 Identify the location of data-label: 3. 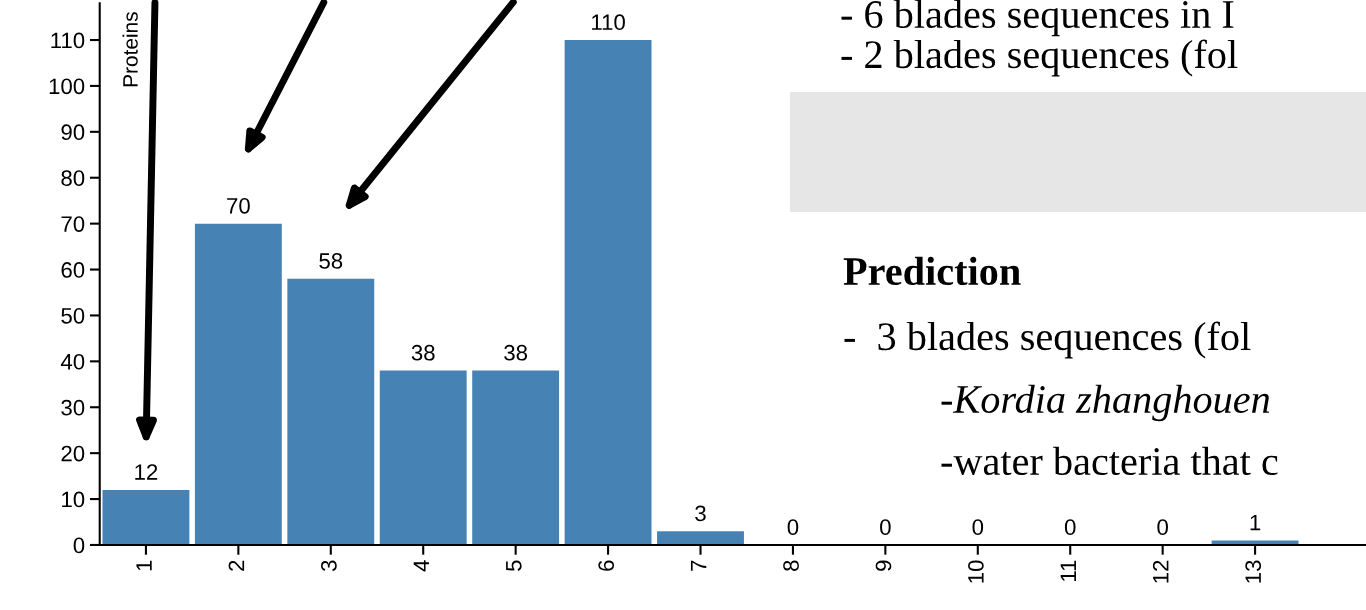
(700, 513).